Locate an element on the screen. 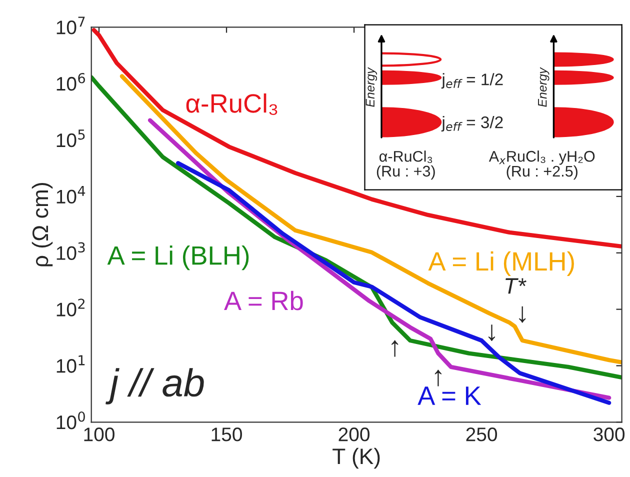 This screenshot has height=477, width=630. annotation: j // ab is located at coordinates (155, 386).